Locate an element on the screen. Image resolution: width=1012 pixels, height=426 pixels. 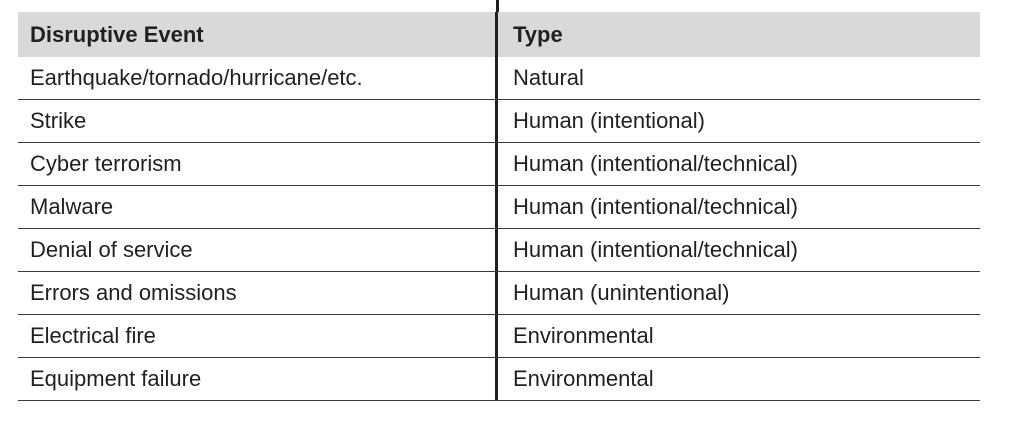
table-row: Malware Human (intentional/technical) is located at coordinates (499, 207).